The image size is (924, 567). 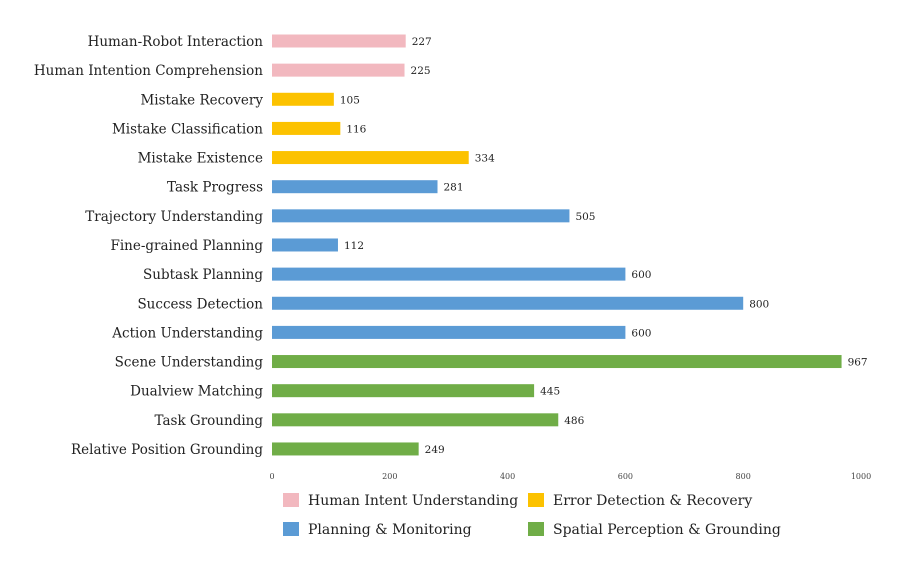 What do you see at coordinates (148, 71) in the screenshot?
I see `category-label: Human Intention Comprehension` at bounding box center [148, 71].